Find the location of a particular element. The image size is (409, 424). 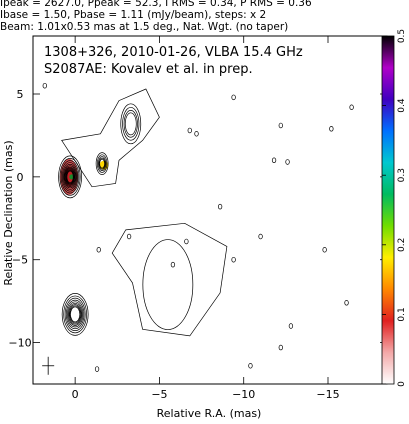

colorbar-tick-label: 0.4 is located at coordinates (402, 105).